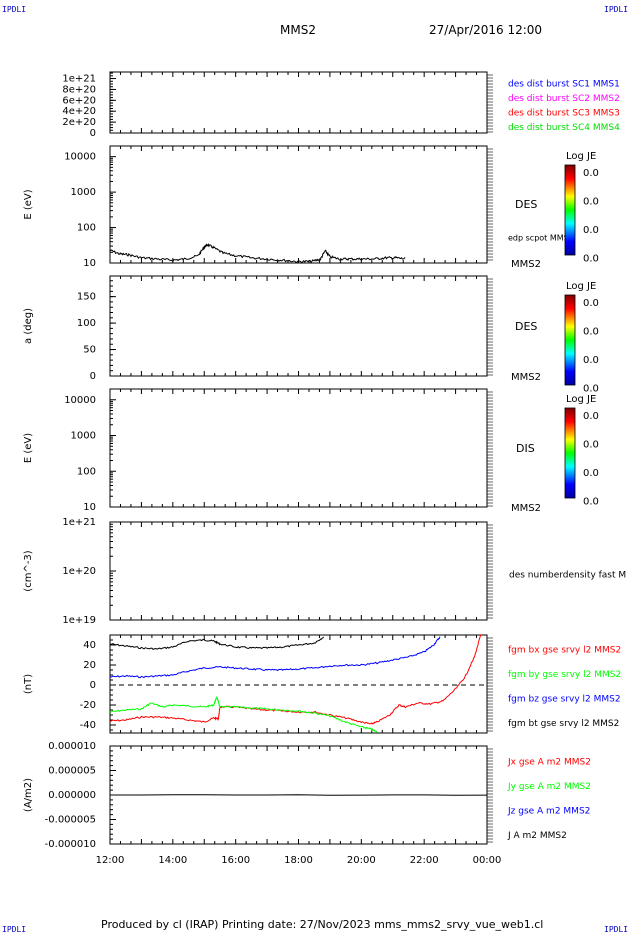 The width and height of the screenshot is (630, 934). What do you see at coordinates (14, 9) in the screenshot?
I see `ipdli-mark-top-left: IPDLI` at bounding box center [14, 9].